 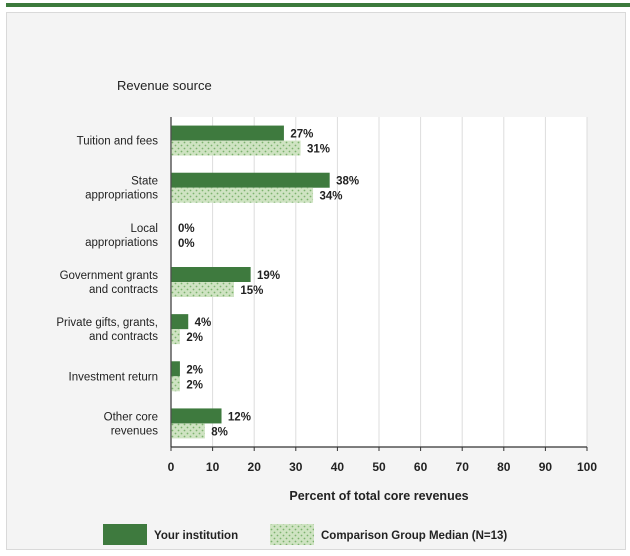 What do you see at coordinates (109, 276) in the screenshot?
I see `category-label: Government grants` at bounding box center [109, 276].